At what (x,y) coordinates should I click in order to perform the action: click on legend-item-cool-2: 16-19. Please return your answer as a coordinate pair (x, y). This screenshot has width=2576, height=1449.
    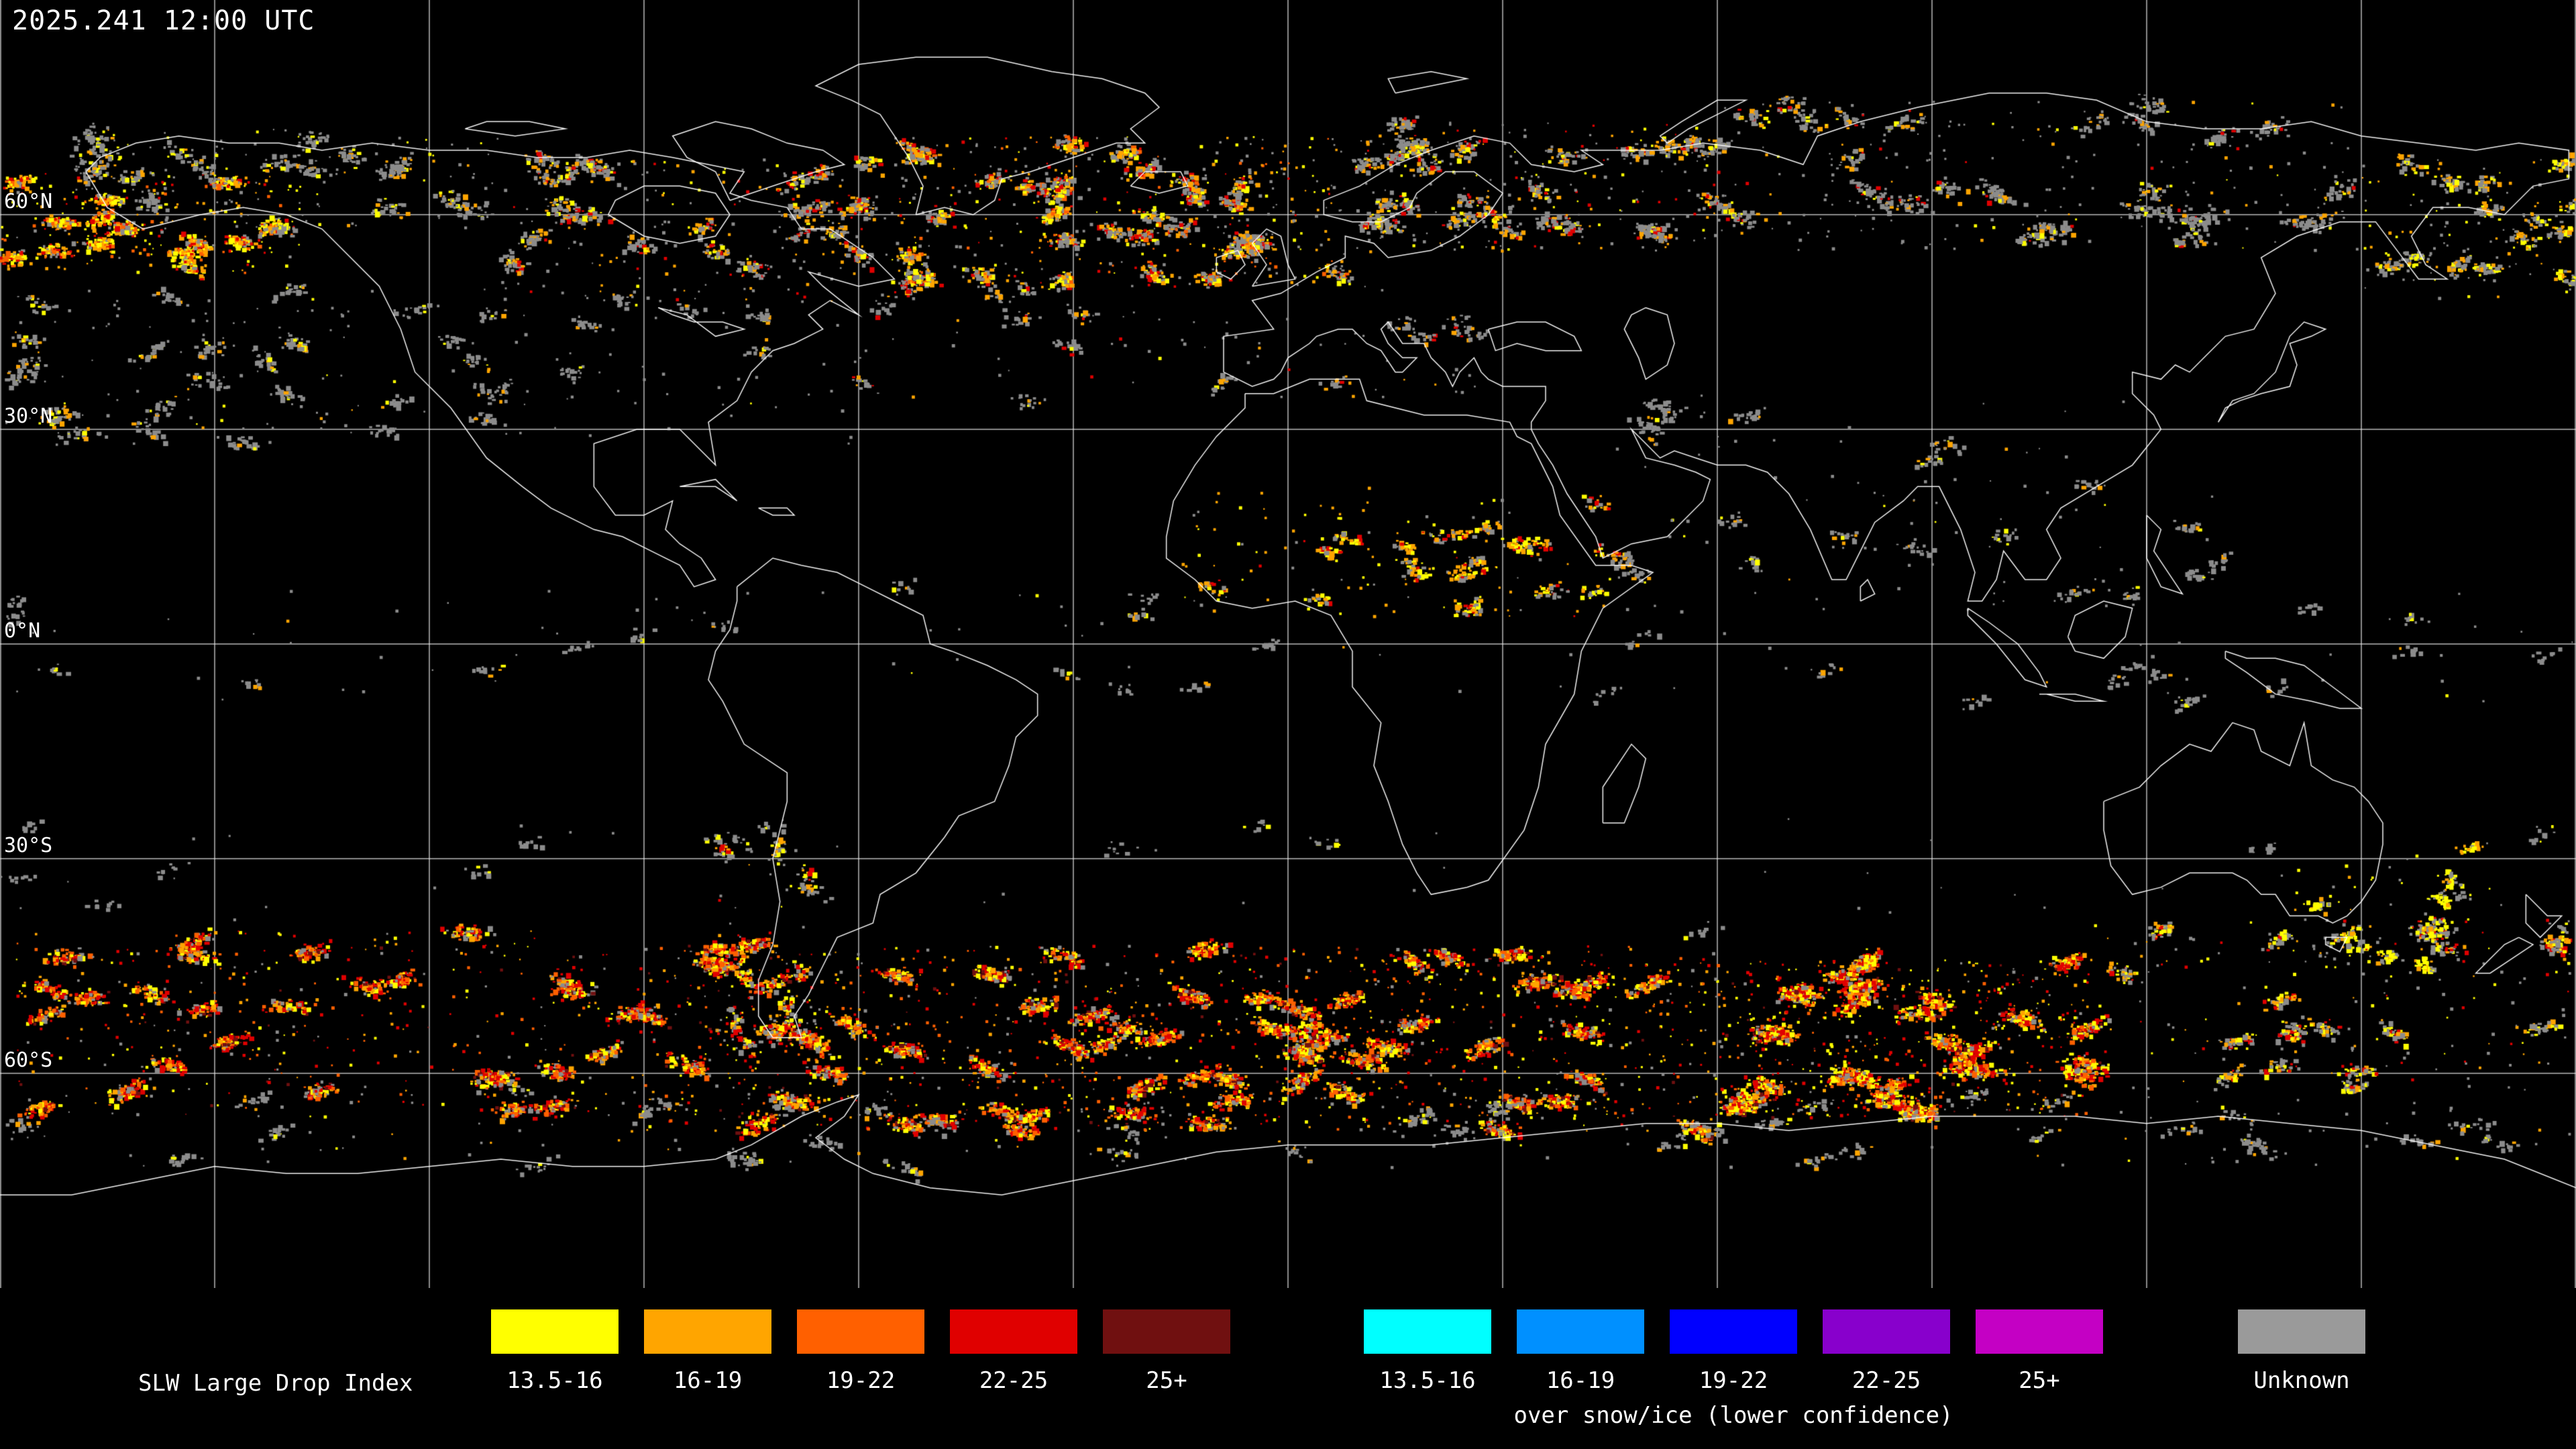
    Looking at the image, I should click on (1580, 1351).